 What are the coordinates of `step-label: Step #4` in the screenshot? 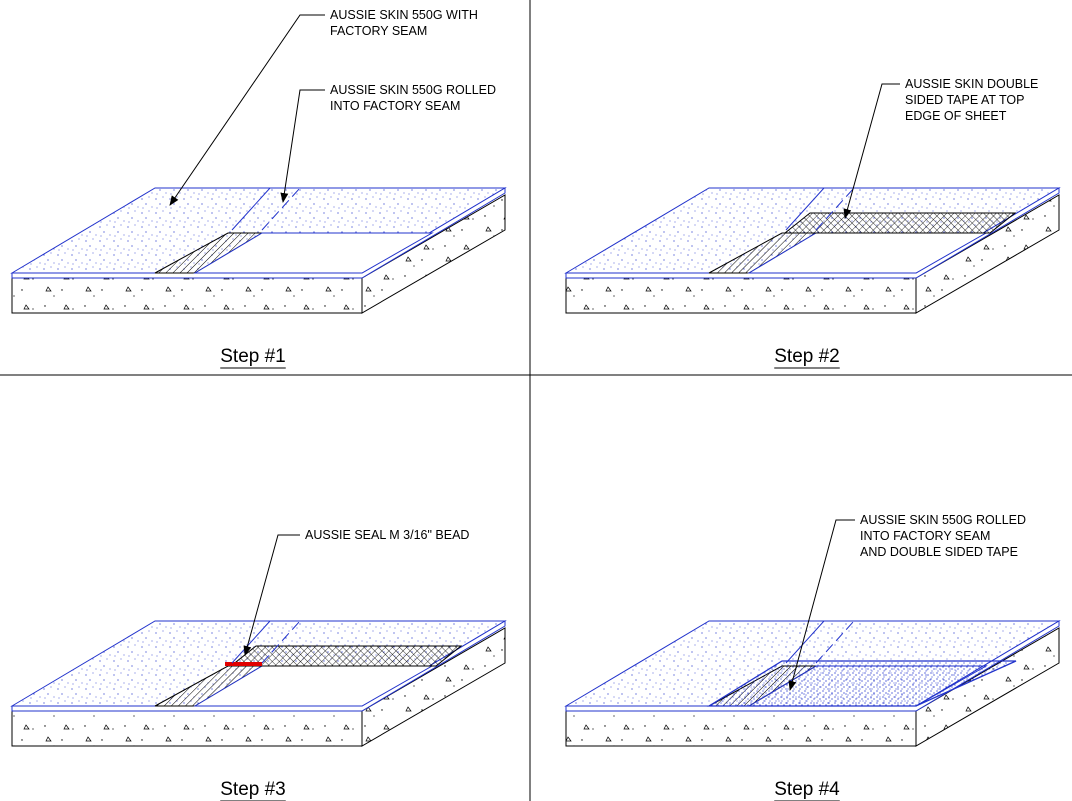 It's located at (807, 789).